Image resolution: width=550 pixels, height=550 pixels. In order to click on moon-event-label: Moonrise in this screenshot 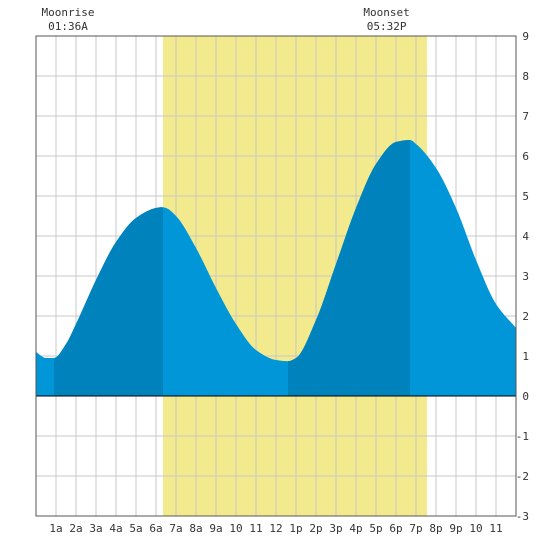, I will do `click(68, 12)`.